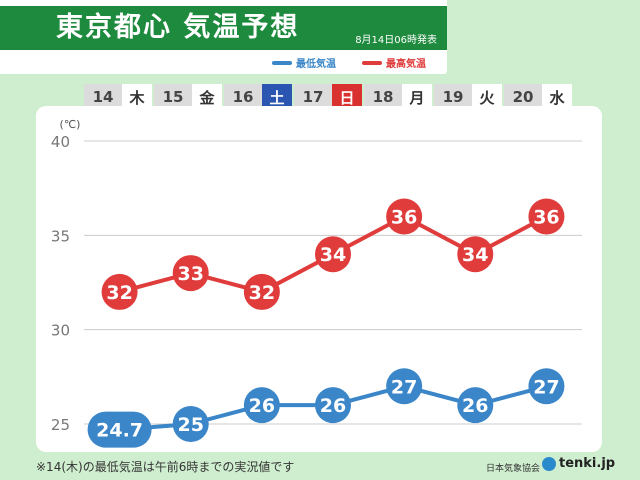 Image resolution: width=640 pixels, height=480 pixels. Describe the element at coordinates (406, 64) in the screenshot. I see `legend-max-label: 最高気温` at that location.